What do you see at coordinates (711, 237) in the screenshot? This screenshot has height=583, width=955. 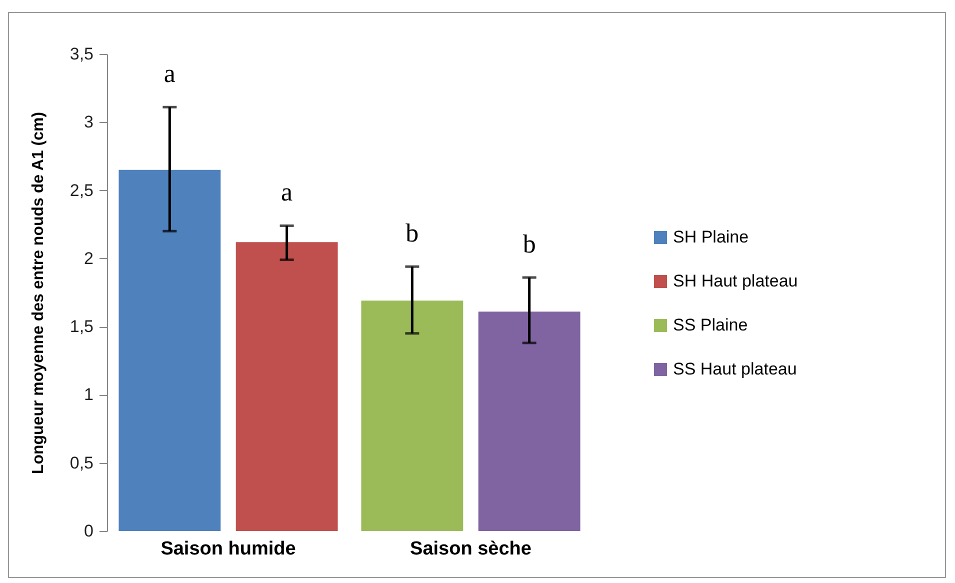 I see `legend-label: SH Plaine` at bounding box center [711, 237].